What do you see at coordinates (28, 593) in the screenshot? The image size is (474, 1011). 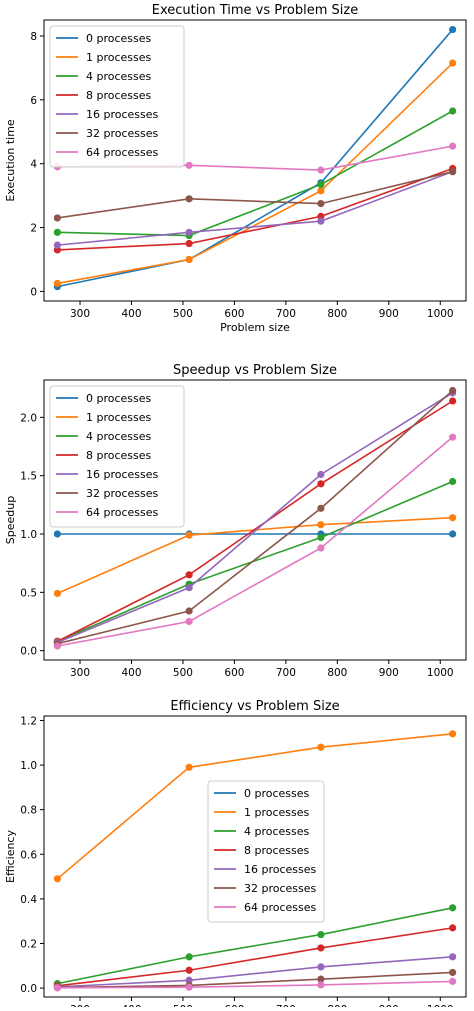 I see `y-tick-label: 0.5` at bounding box center [28, 593].